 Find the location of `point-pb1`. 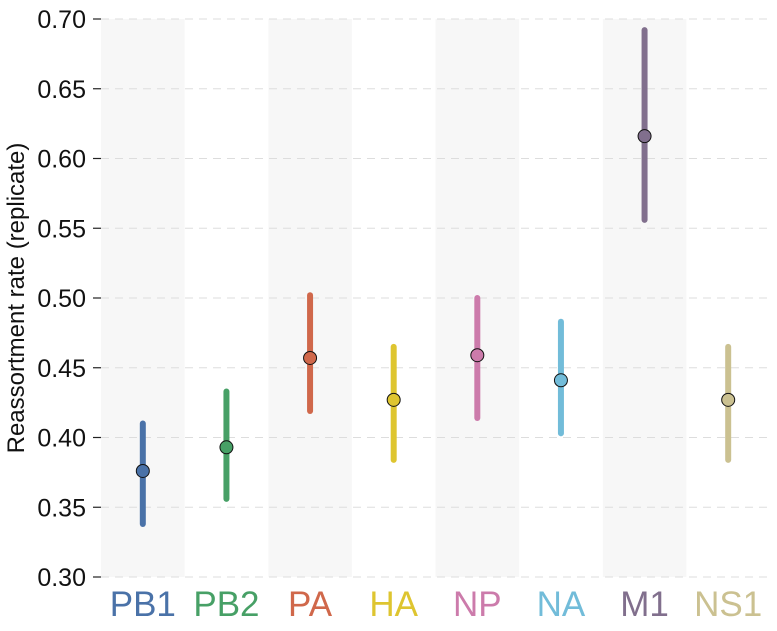

point-pb1 is located at coordinates (142, 470).